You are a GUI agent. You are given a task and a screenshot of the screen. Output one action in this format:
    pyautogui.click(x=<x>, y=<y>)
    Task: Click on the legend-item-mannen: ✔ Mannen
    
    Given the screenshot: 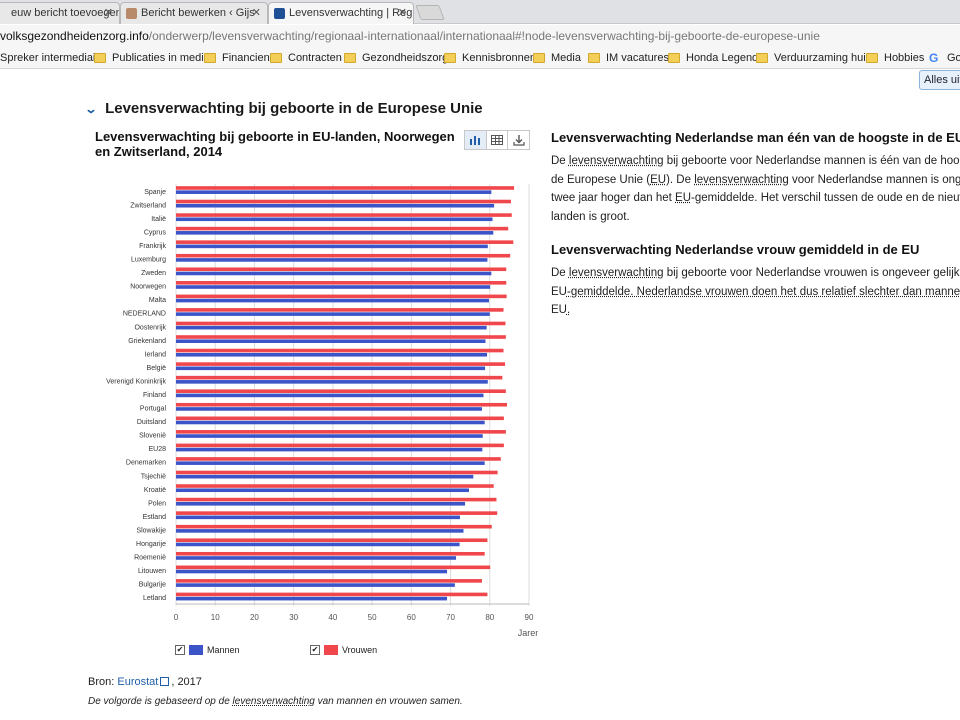 What is the action you would take?
    pyautogui.click(x=207, y=650)
    